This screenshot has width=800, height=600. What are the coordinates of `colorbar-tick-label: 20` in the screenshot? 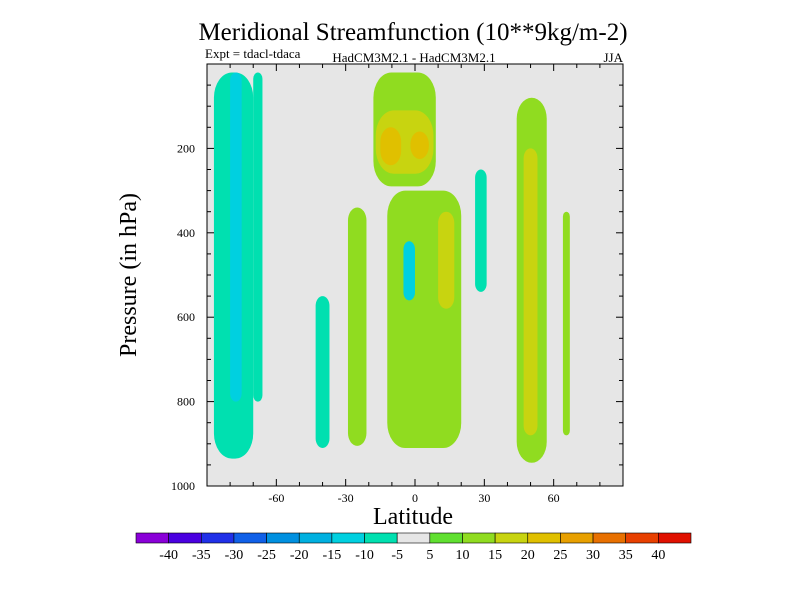 It's located at (528, 555).